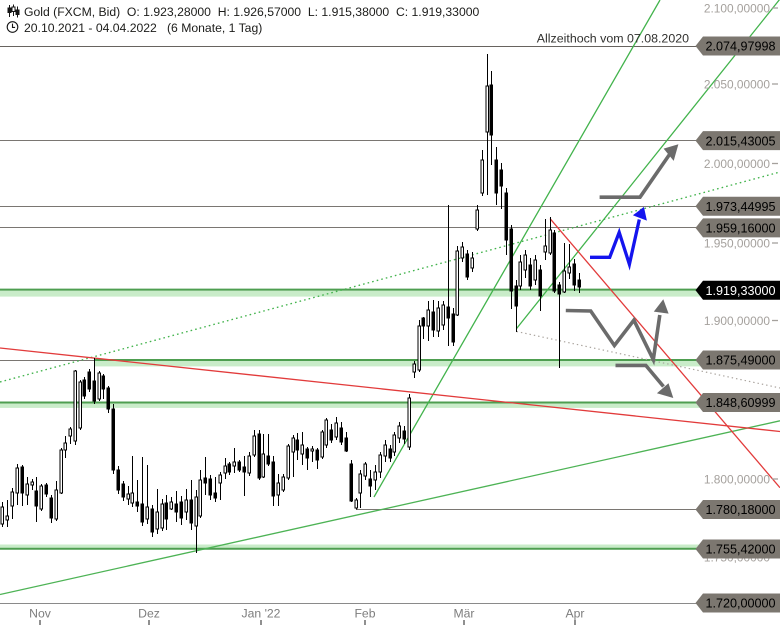 This screenshot has width=780, height=625. I want to click on svg-text: 2.000,00000, so click(737, 164).